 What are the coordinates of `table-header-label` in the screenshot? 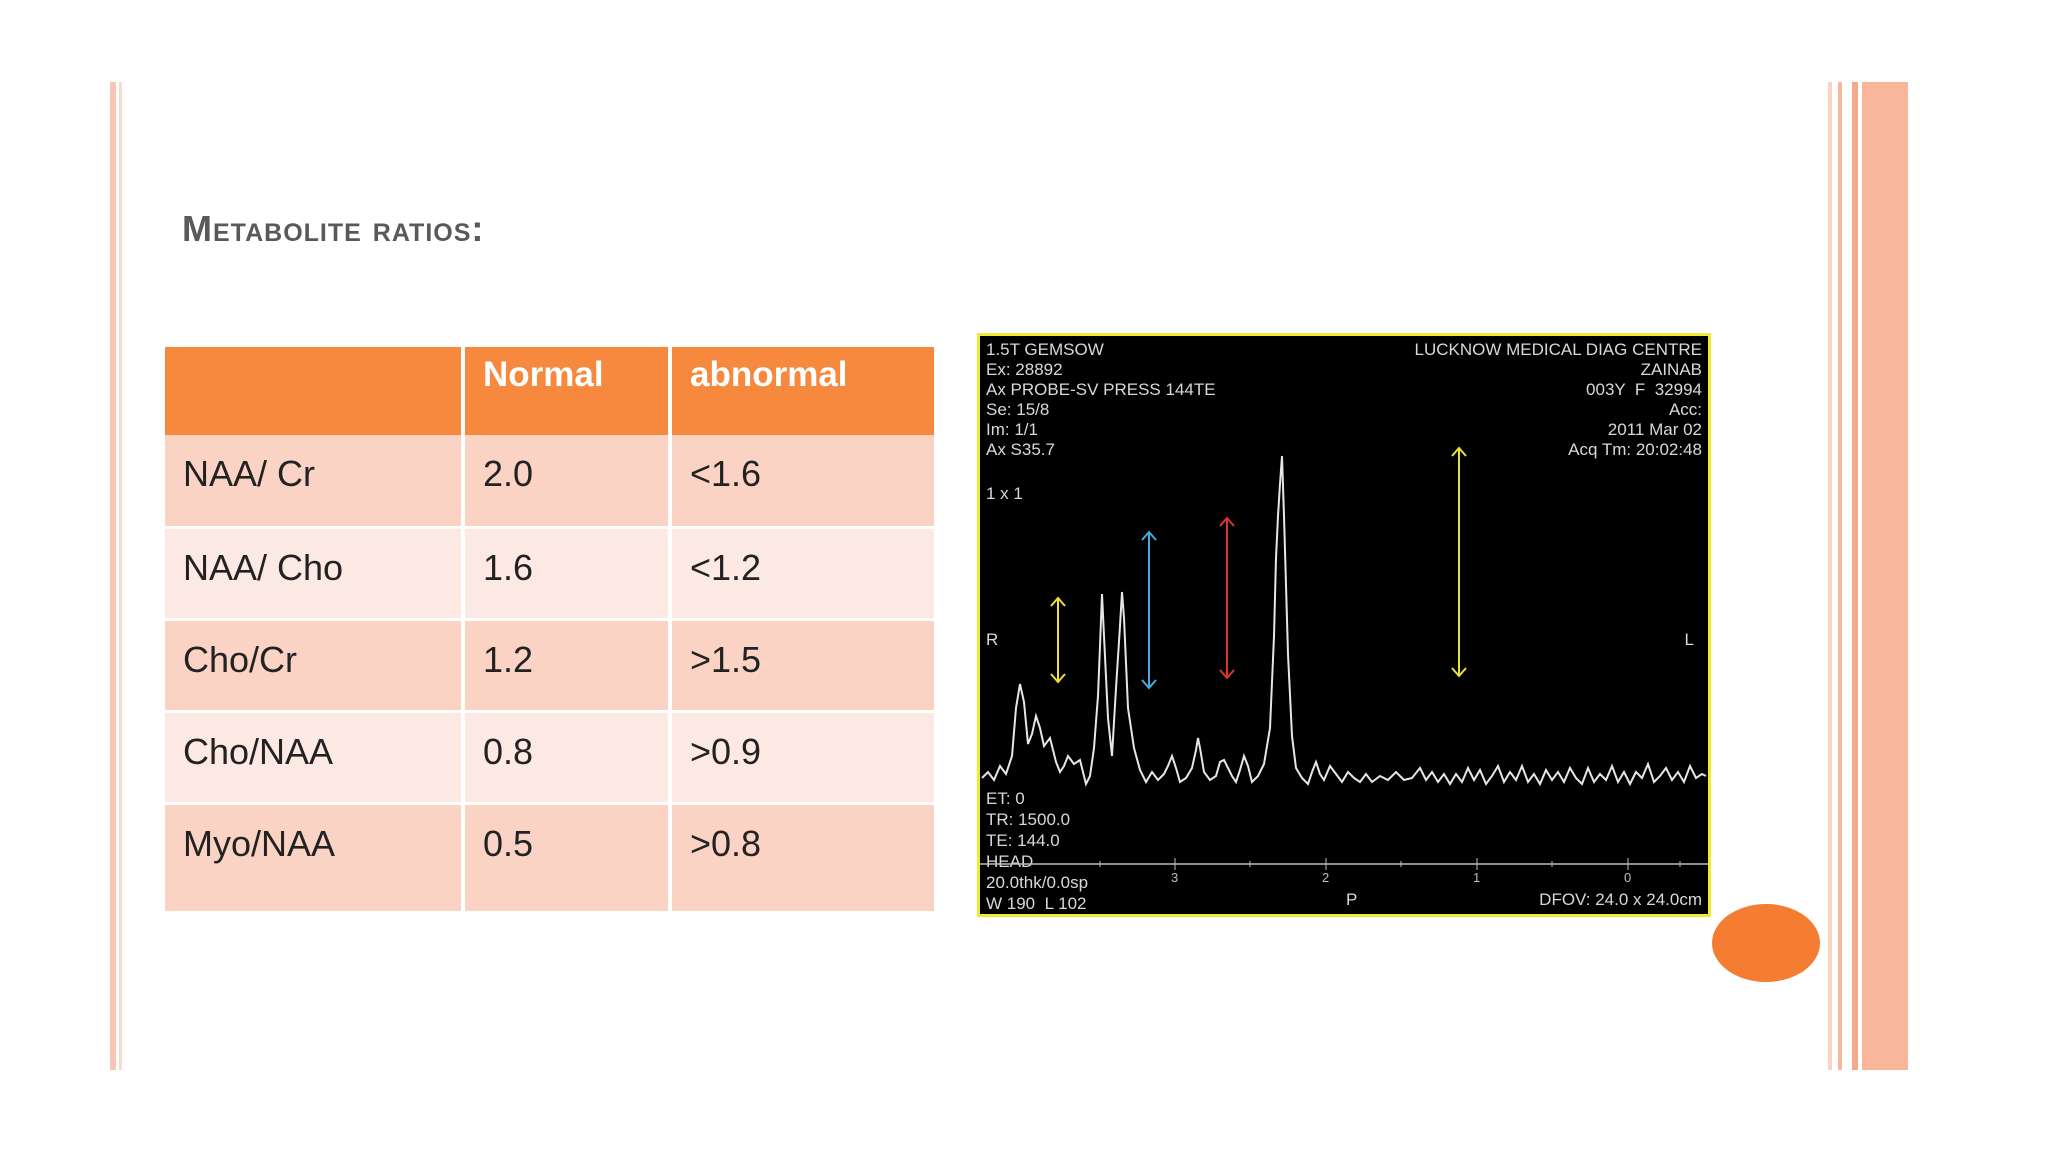 It's located at (314, 391).